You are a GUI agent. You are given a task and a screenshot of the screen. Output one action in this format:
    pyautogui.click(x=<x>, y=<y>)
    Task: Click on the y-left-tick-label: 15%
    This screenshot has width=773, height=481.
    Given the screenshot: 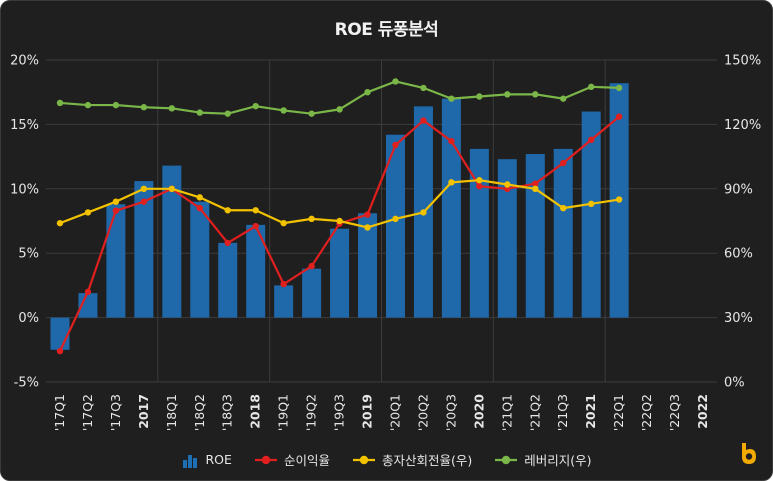 What is the action you would take?
    pyautogui.click(x=24, y=125)
    